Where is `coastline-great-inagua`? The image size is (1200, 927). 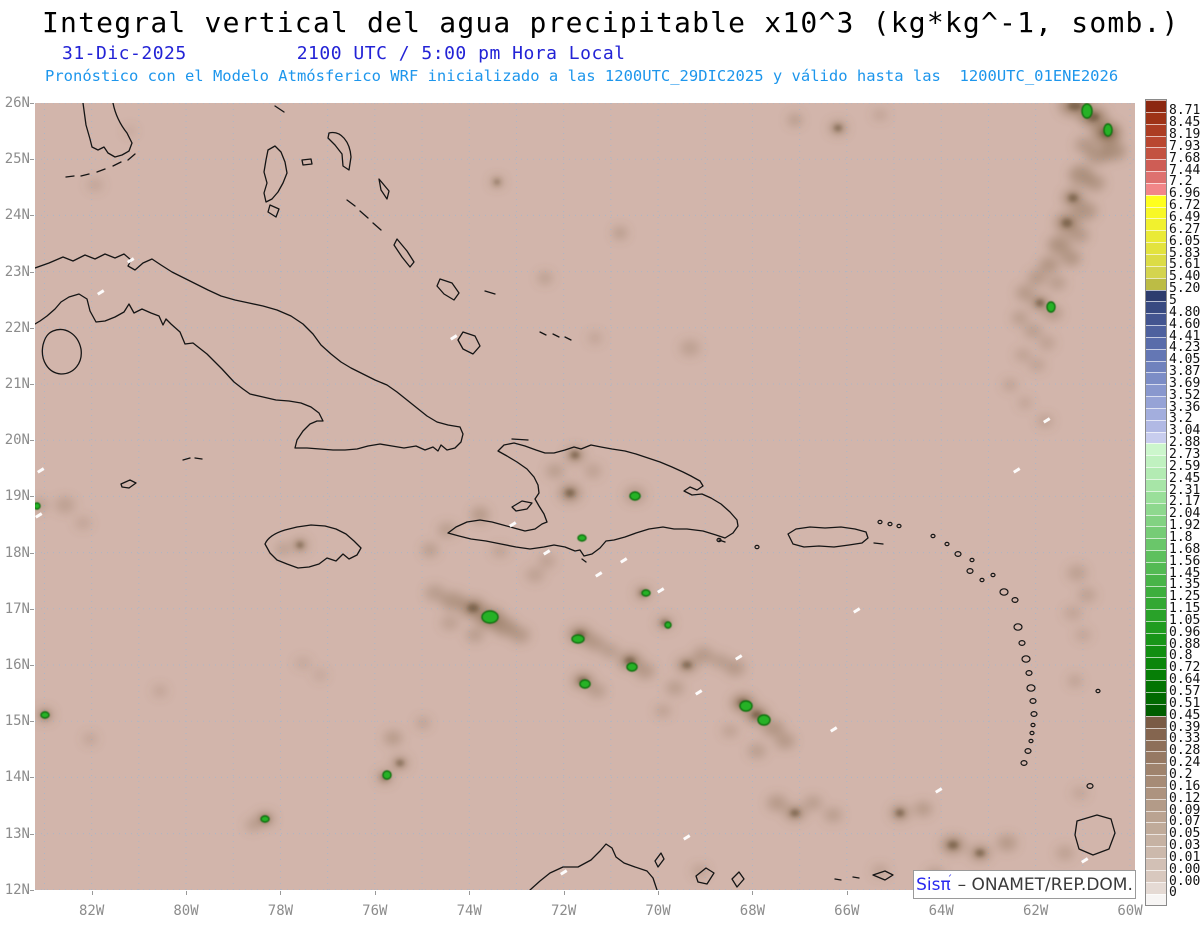 coastline-great-inagua is located at coordinates (469, 343).